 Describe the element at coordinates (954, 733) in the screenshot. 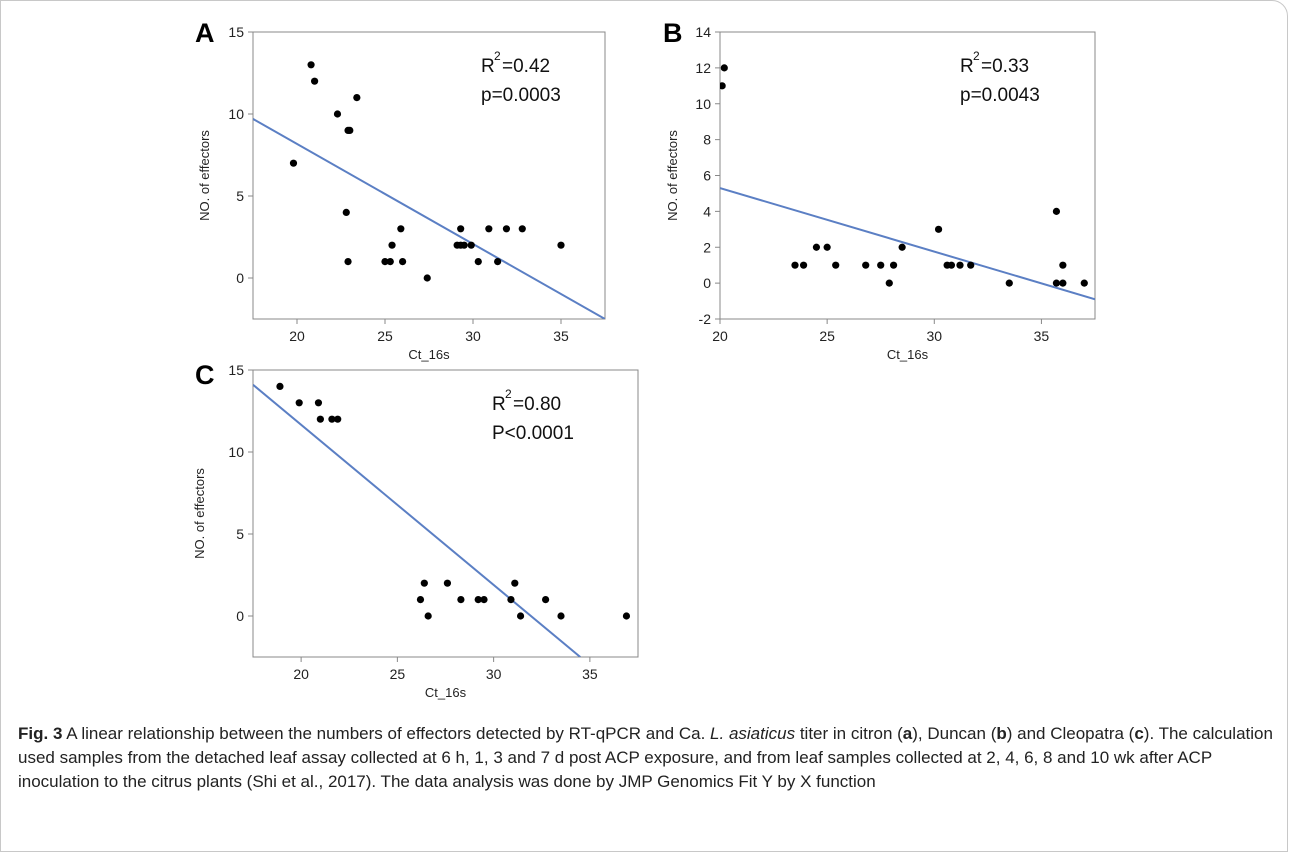

I see `caption-text-3: ), Duncan (` at that location.